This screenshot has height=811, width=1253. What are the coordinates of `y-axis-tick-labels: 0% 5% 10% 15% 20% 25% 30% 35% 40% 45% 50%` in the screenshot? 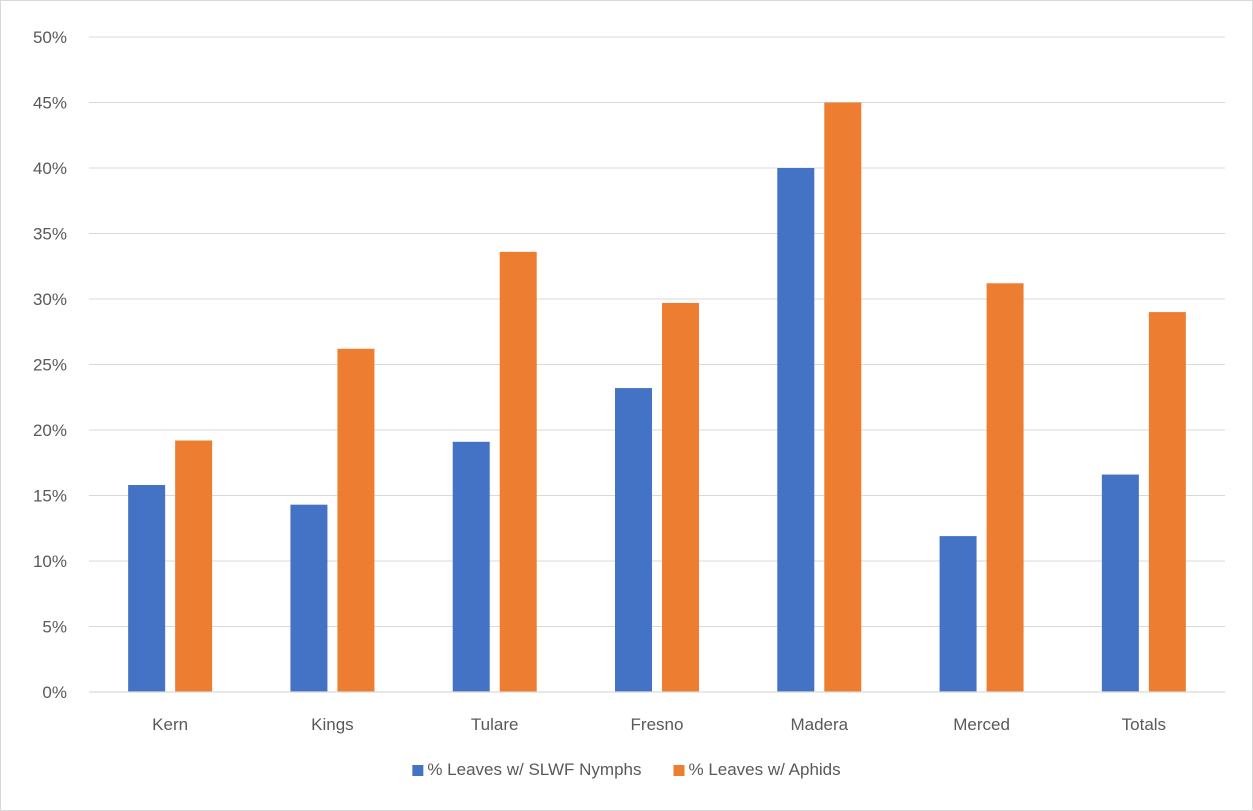 It's located at (50, 365).